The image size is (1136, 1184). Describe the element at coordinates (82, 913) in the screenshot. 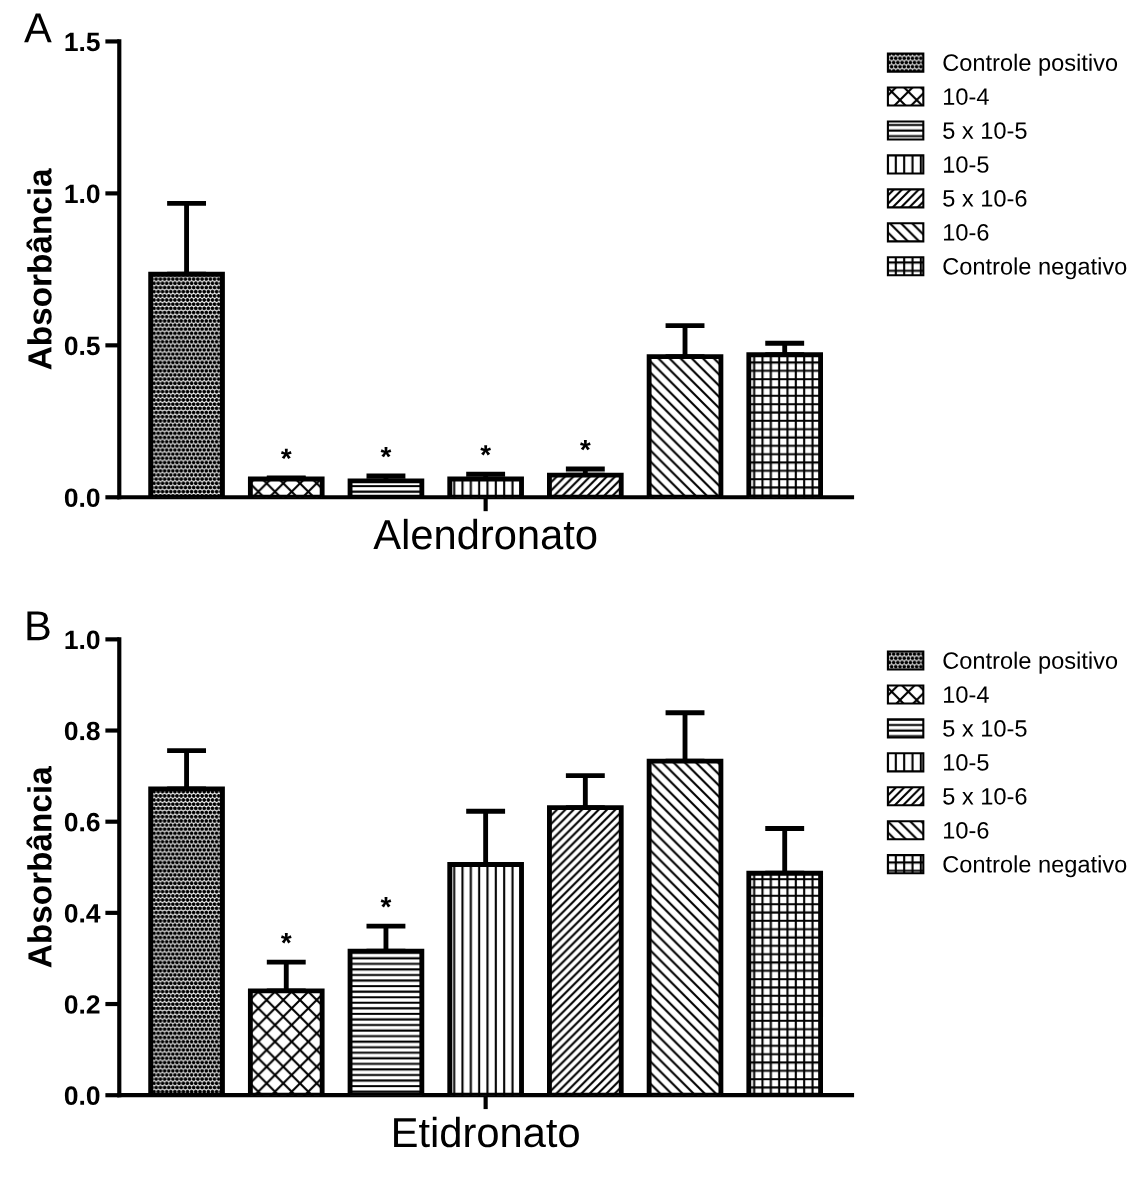

I see `y-tick-label: 0.4` at that location.